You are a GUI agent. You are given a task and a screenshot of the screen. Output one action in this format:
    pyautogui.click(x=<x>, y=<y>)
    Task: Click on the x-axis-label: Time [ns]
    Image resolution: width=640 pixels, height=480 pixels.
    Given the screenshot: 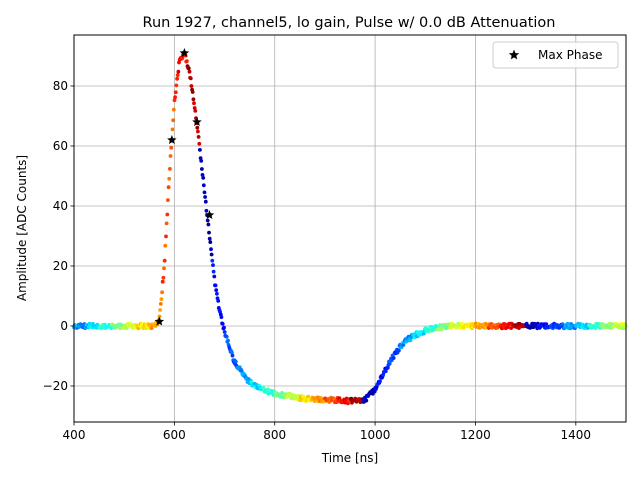 What is the action you would take?
    pyautogui.click(x=349, y=458)
    